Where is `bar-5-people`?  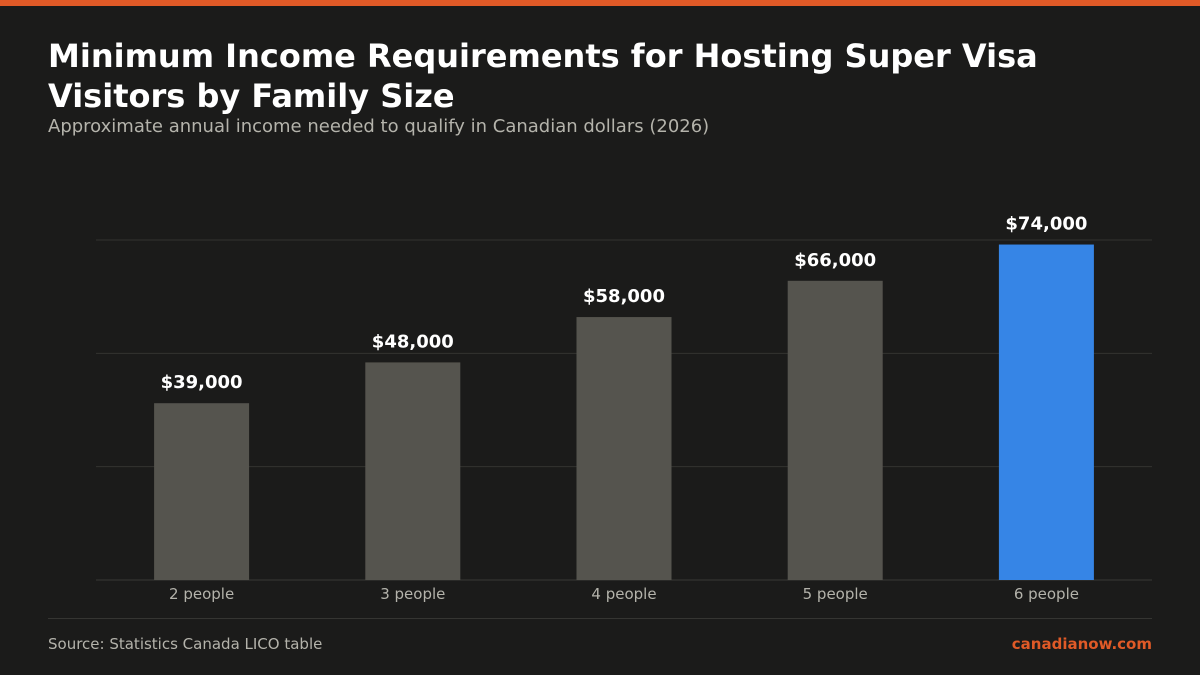 bar-5-people is located at coordinates (835, 430).